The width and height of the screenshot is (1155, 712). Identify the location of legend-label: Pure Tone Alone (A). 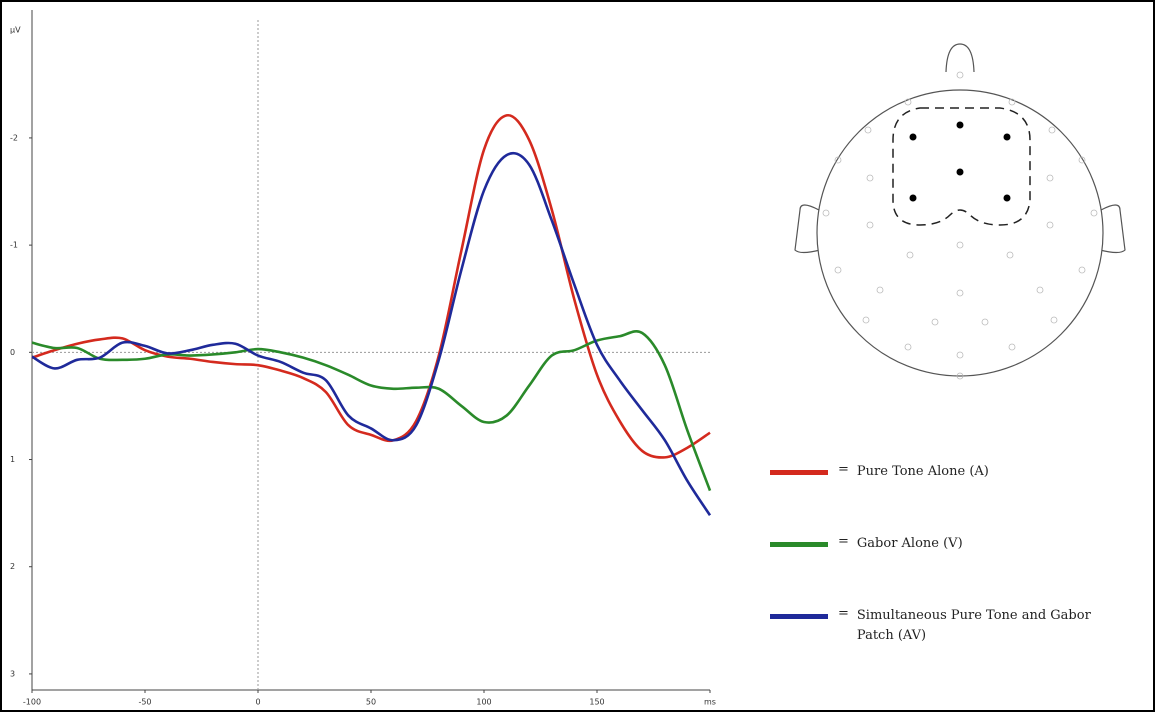
(922, 471).